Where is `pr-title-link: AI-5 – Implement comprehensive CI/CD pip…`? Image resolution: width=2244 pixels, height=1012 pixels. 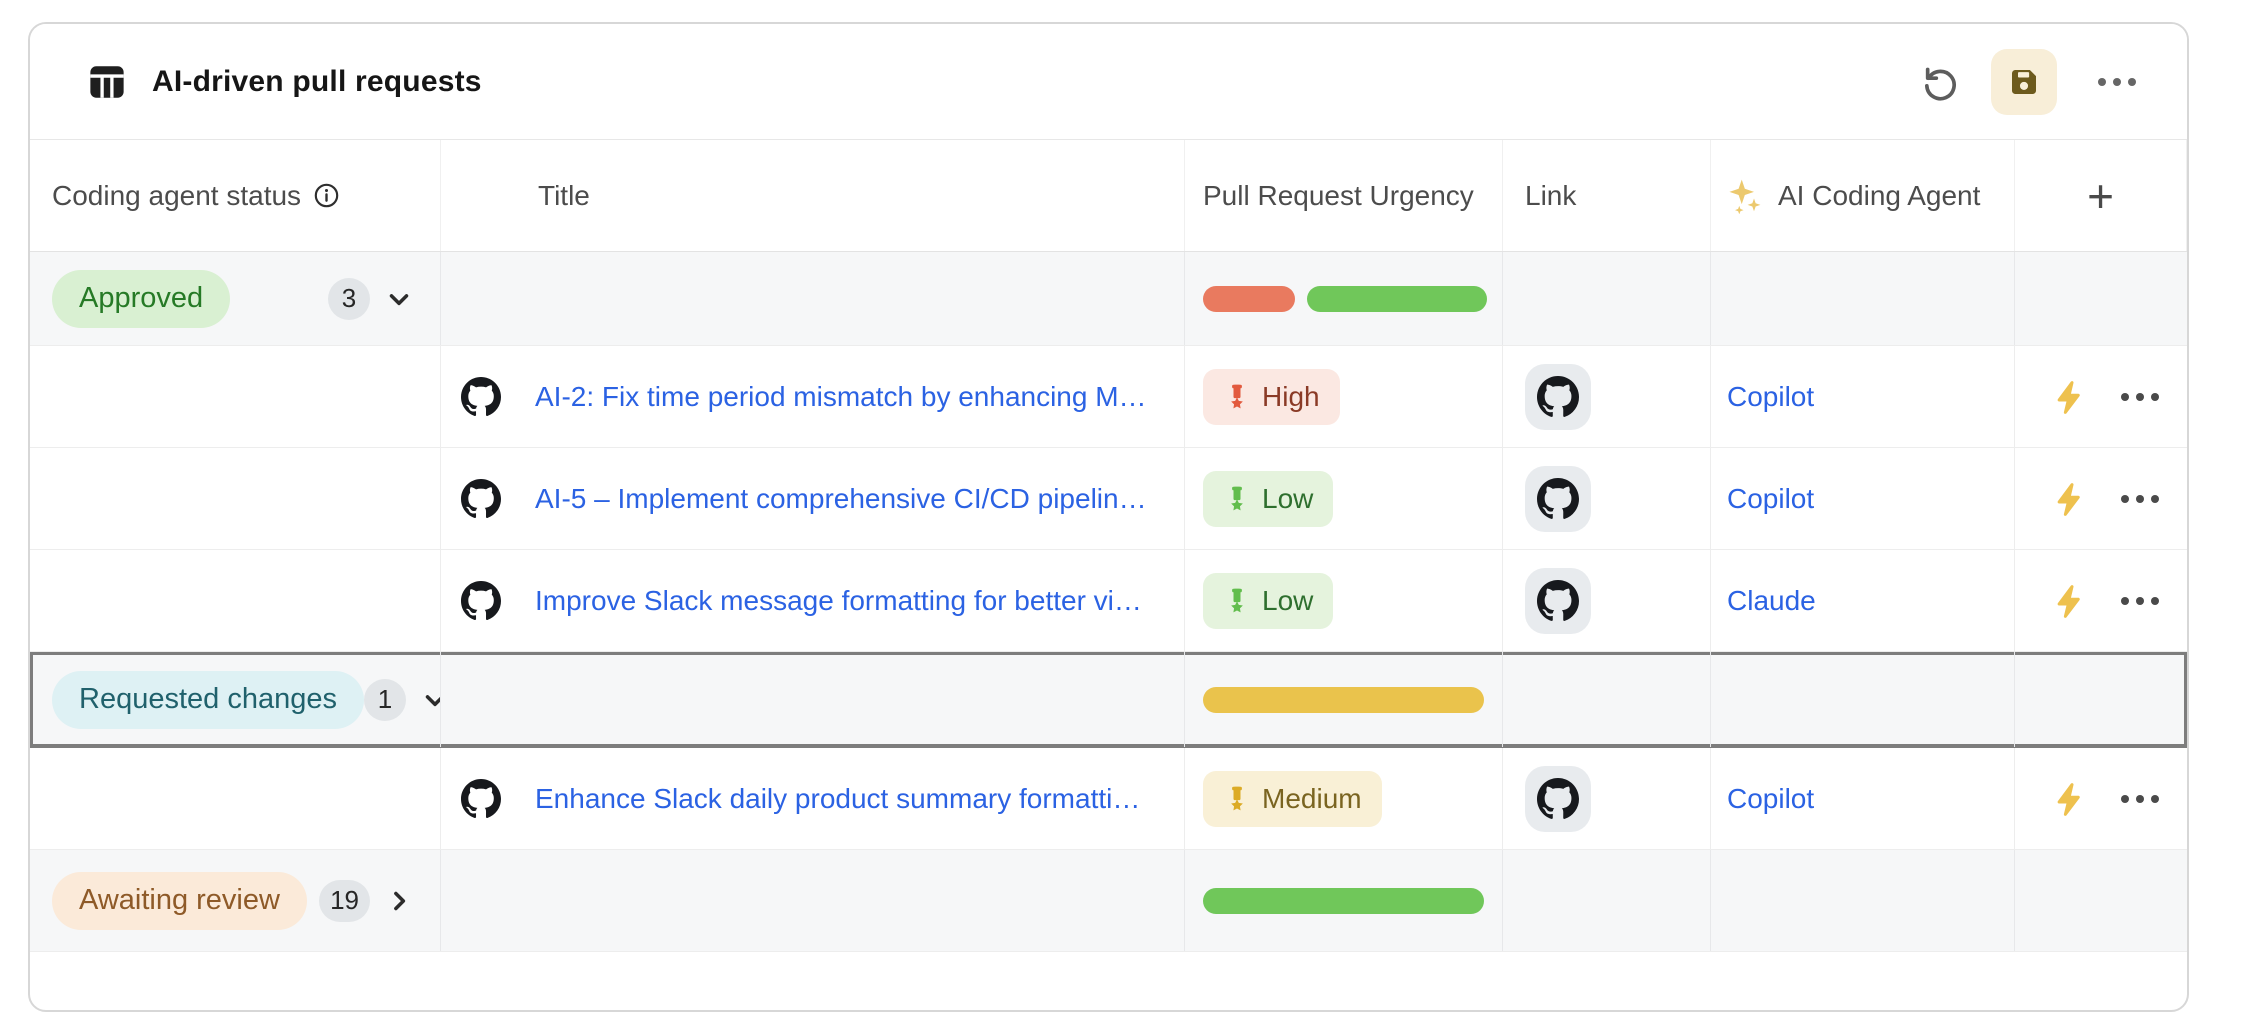 pr-title-link: AI-5 – Implement comprehensive CI/CD pip… is located at coordinates (841, 498).